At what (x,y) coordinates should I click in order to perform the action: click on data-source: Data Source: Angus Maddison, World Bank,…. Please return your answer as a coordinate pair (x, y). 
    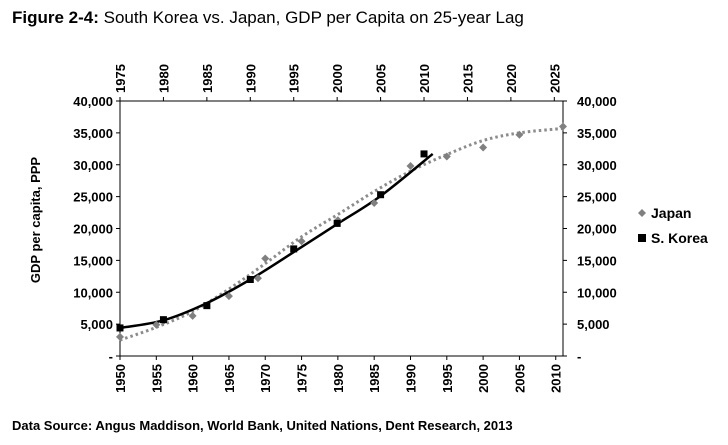
    Looking at the image, I should click on (262, 425).